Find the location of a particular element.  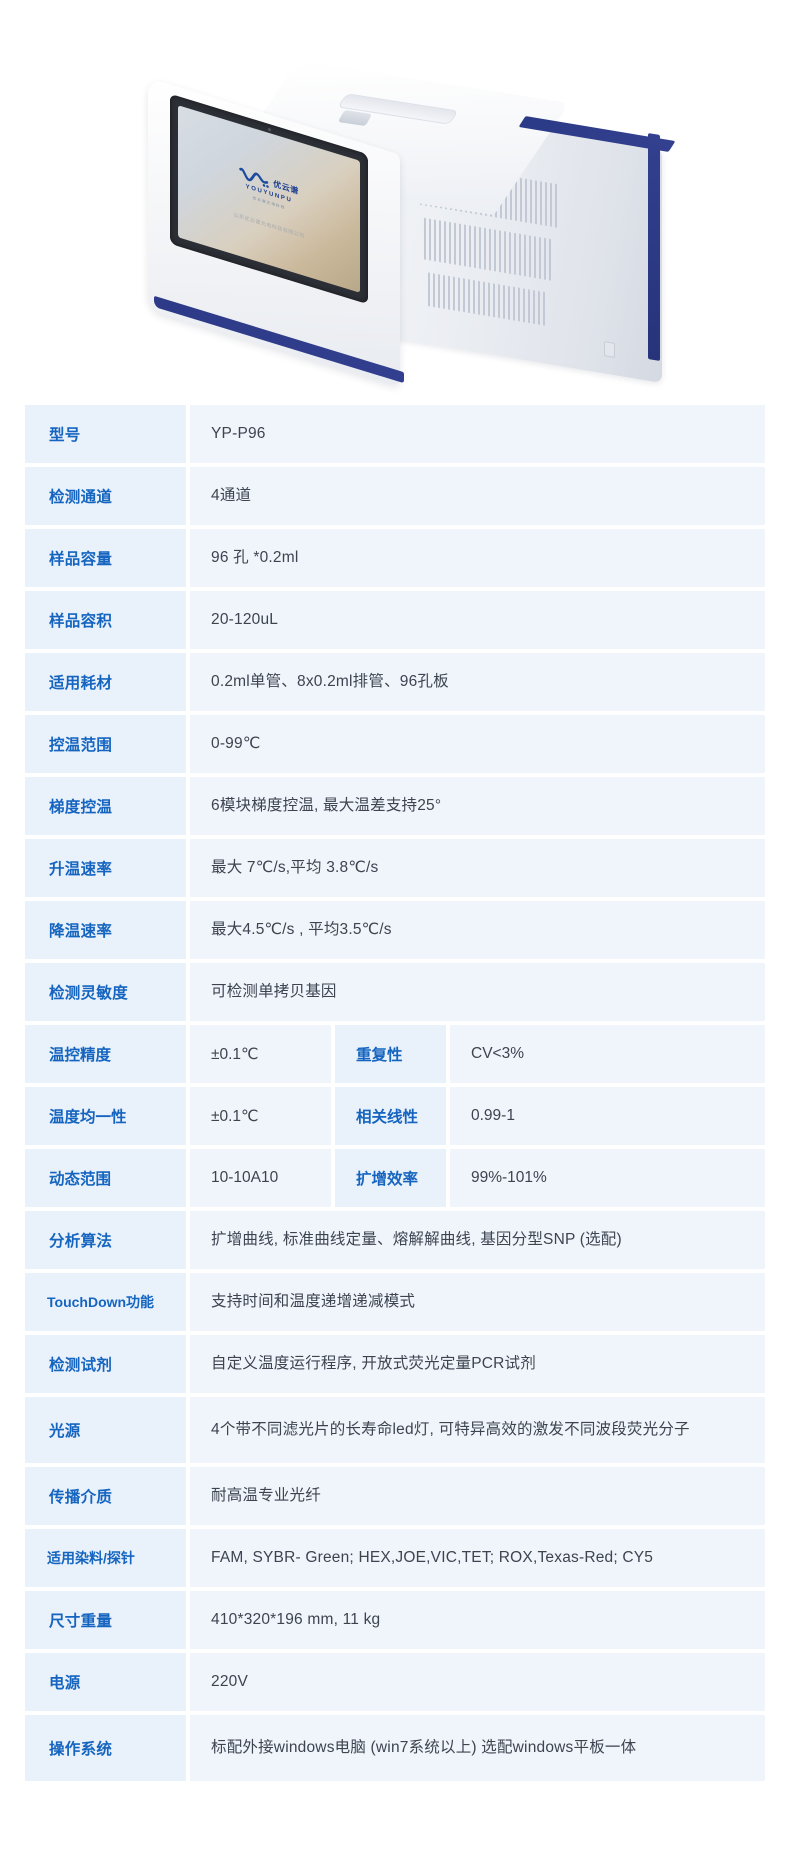

touchscreen-display: 优云谱 YOUYUNPU 优云谱光电科技 山东优云谱光电科技有限公司 is located at coordinates (269, 199).